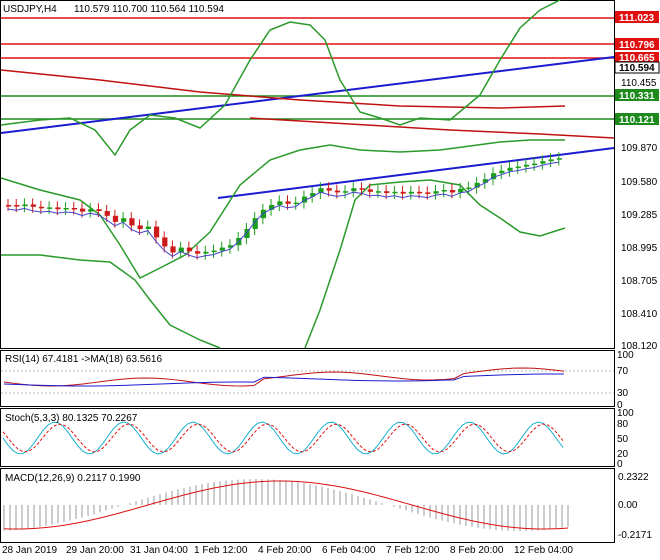  Describe the element at coordinates (639, 148) in the screenshot. I see `price-tick: 109.870` at that location.